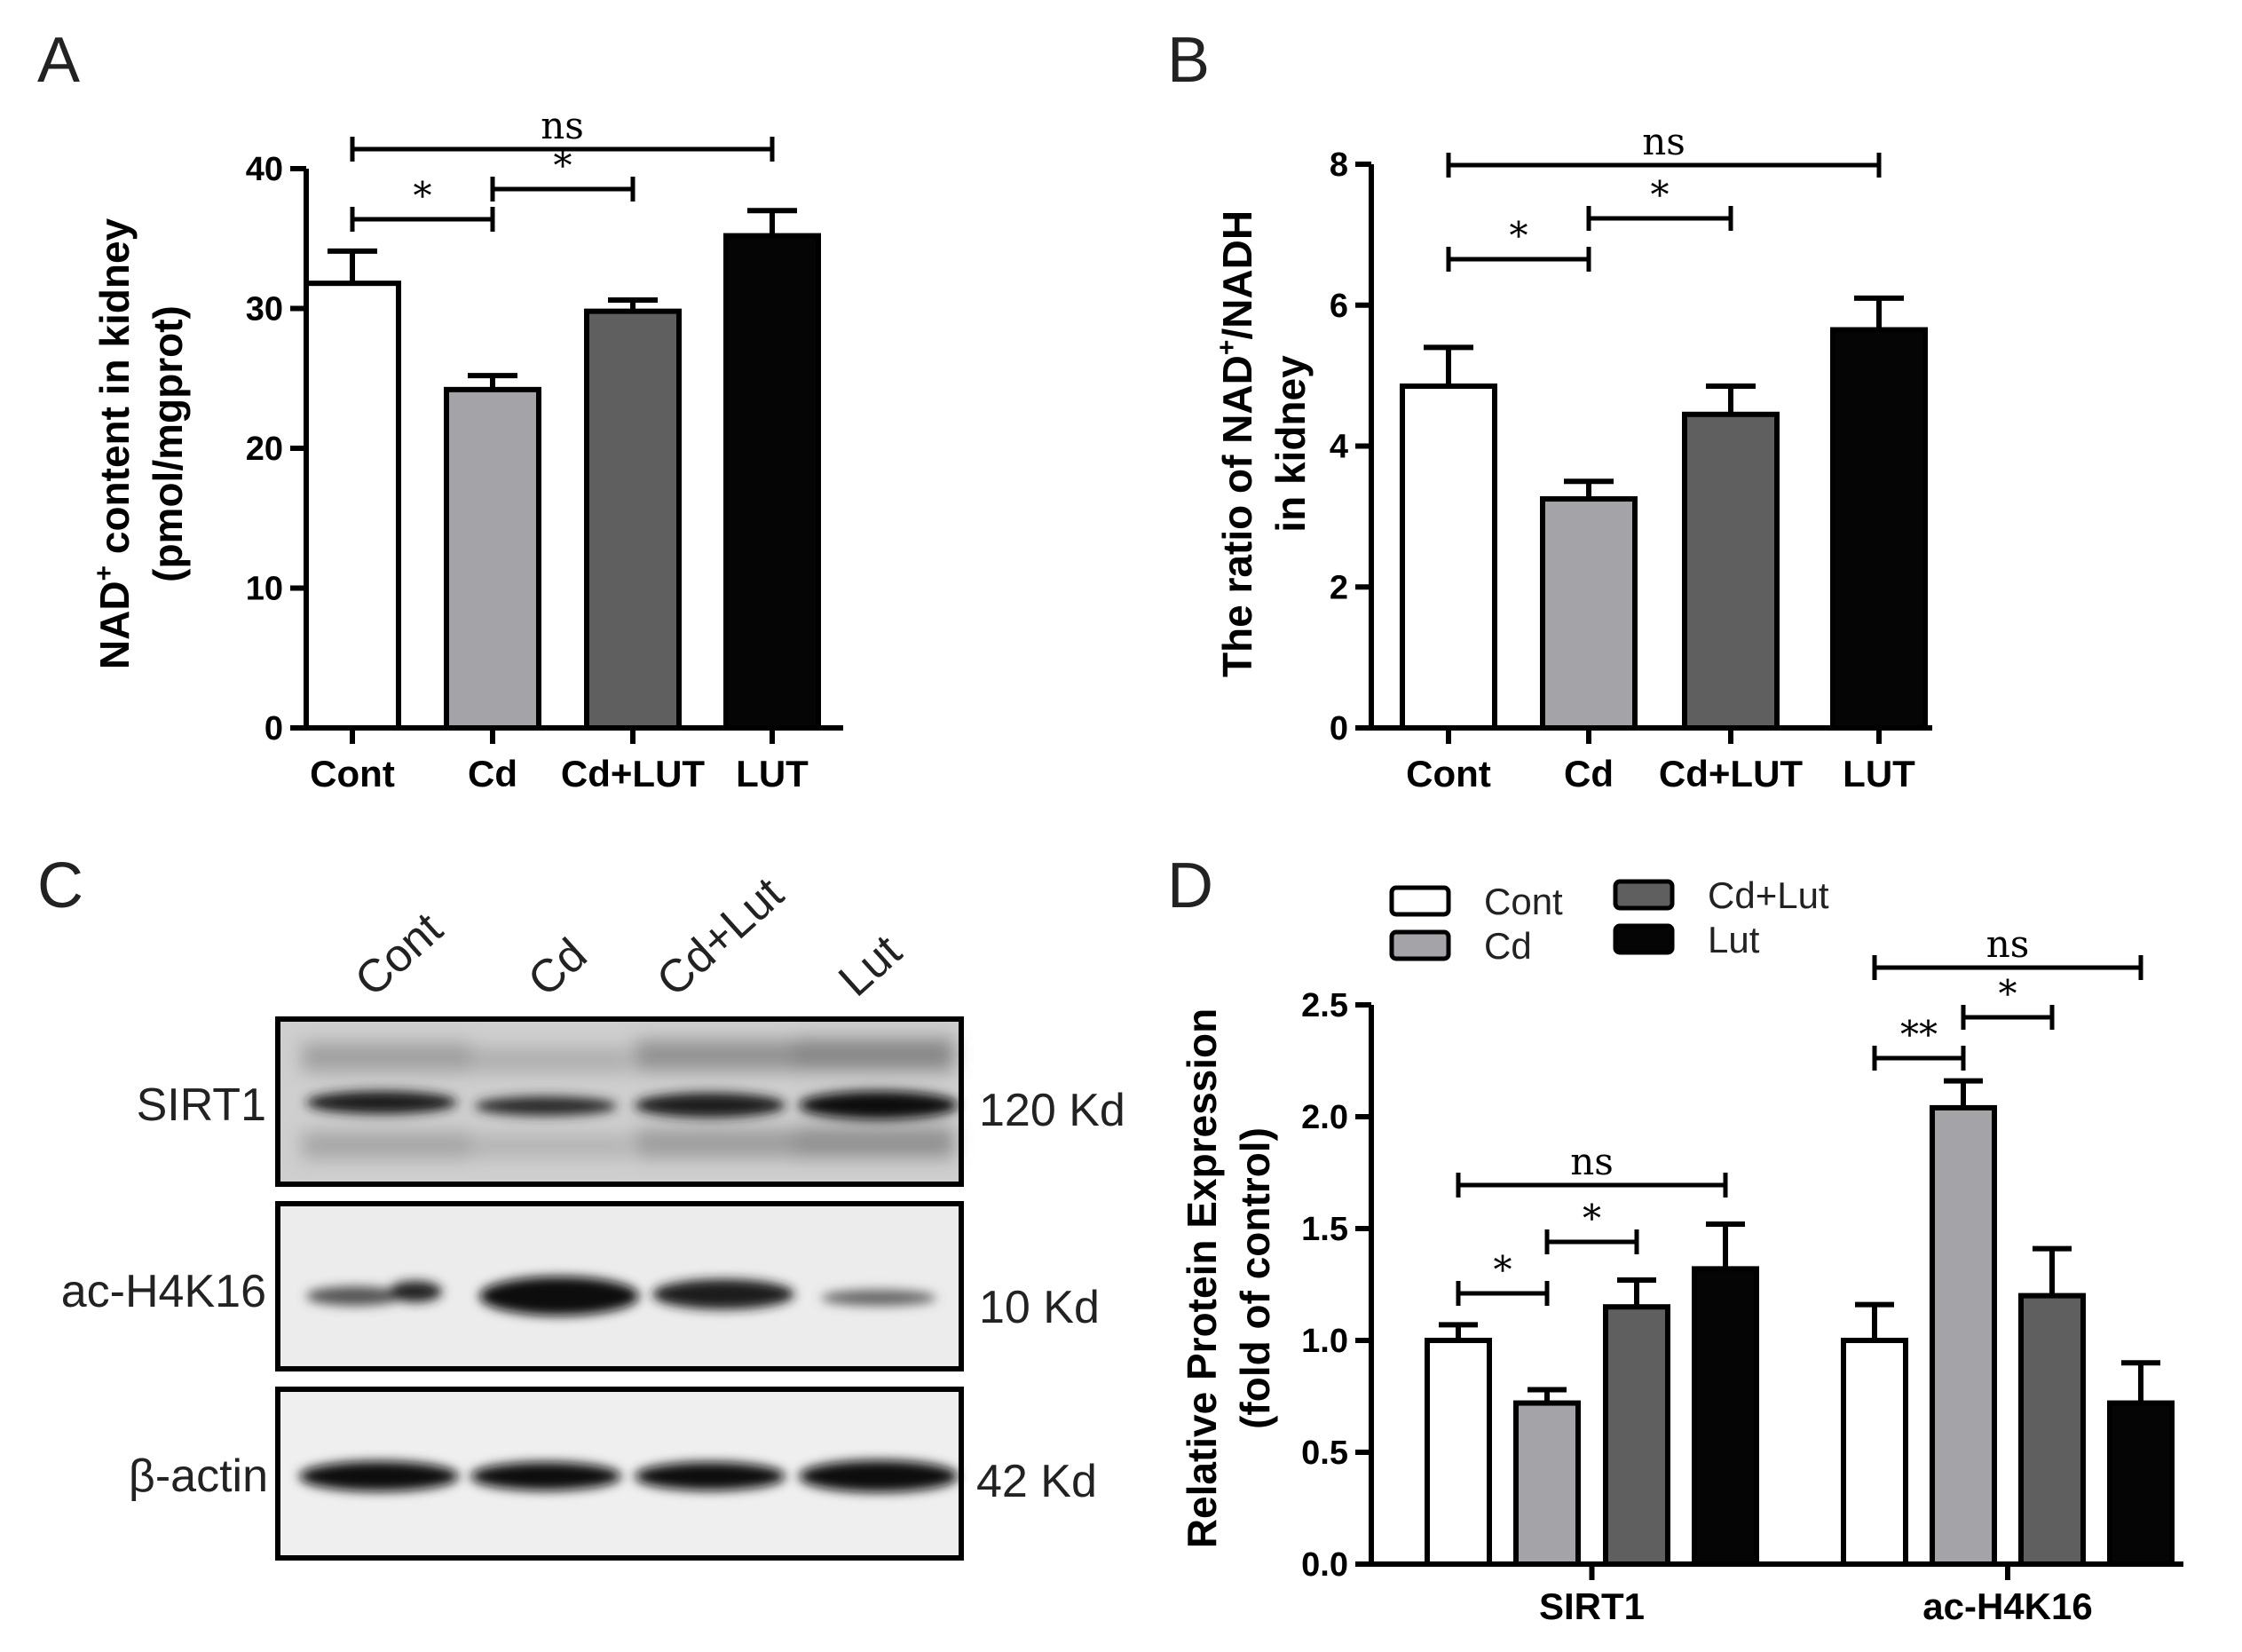 This screenshot has height=1652, width=2242. Describe the element at coordinates (1768, 895) in the screenshot. I see `legend-label: Cd+Lut` at that location.